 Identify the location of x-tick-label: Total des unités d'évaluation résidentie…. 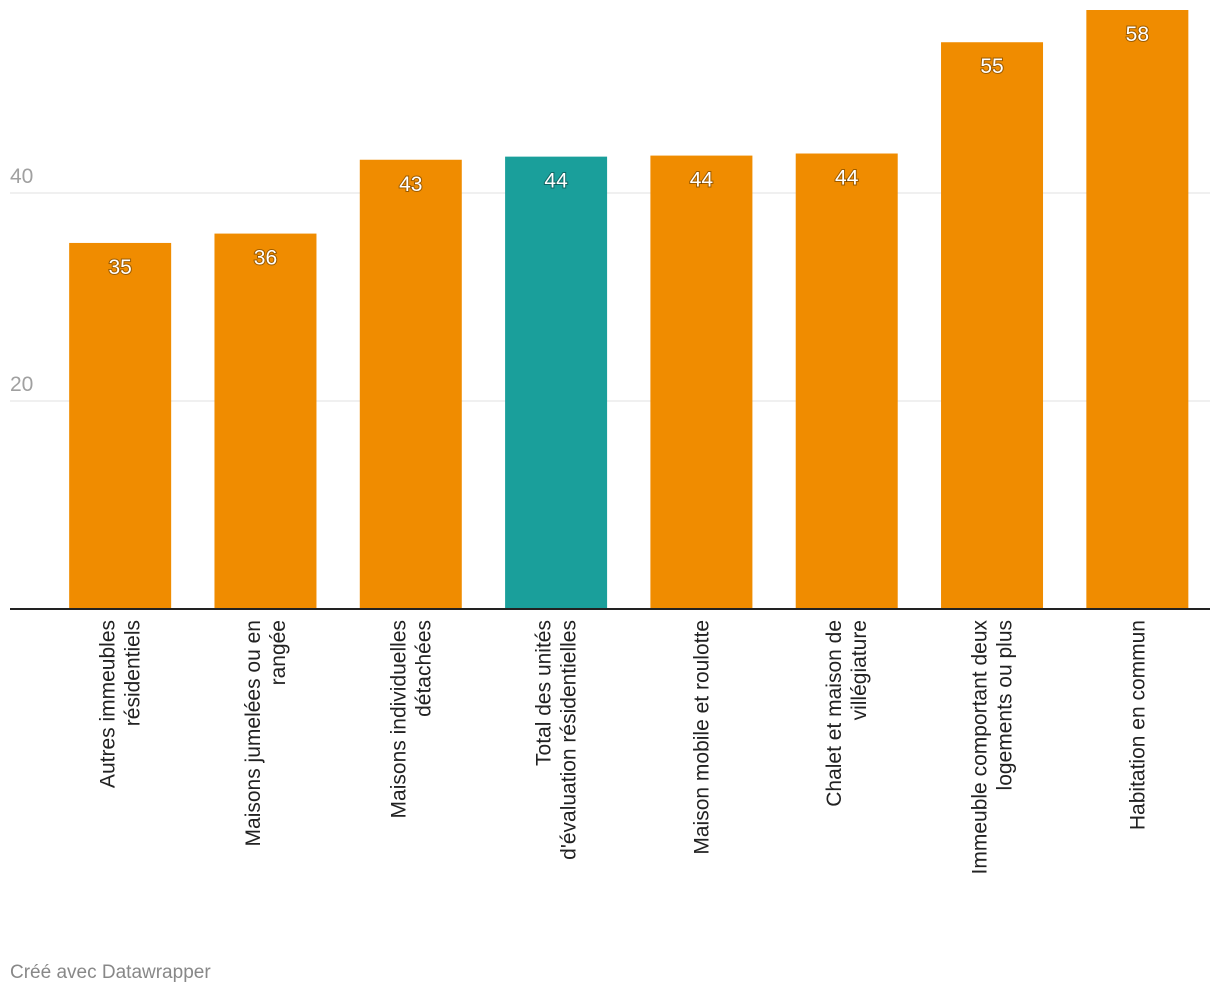
(557, 743).